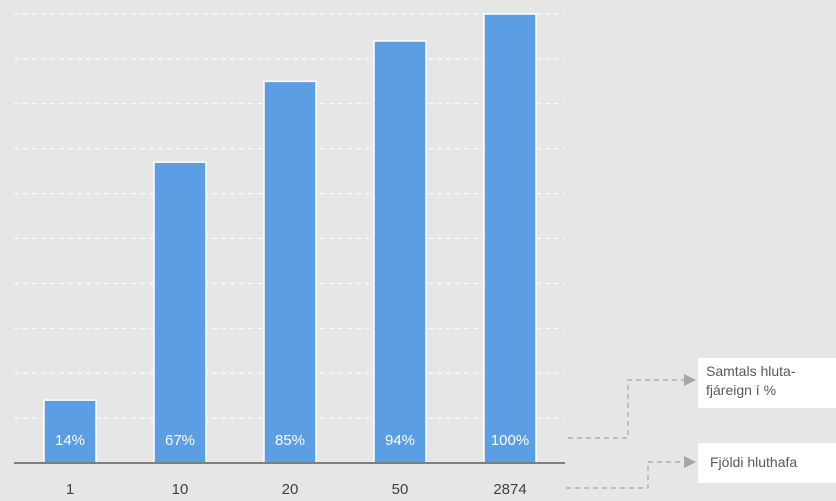 This screenshot has height=501, width=836. Describe the element at coordinates (690, 462) in the screenshot. I see `count-connector-arrow` at that location.